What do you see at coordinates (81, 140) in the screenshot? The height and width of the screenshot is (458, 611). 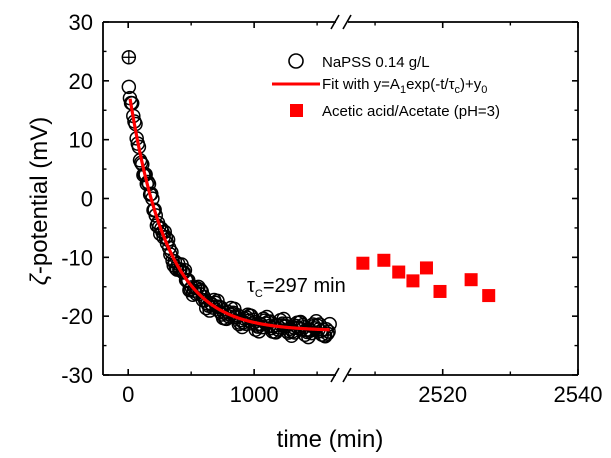 I see `y-tick-label: 10` at bounding box center [81, 140].